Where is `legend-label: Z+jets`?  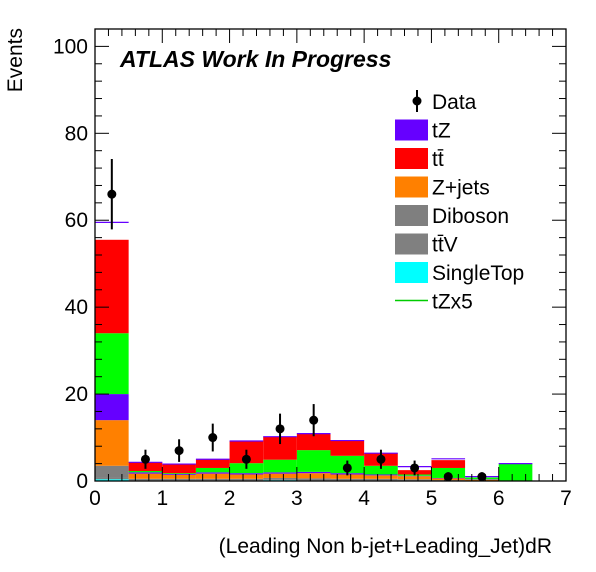
legend-label: Z+jets is located at coordinates (461, 188).